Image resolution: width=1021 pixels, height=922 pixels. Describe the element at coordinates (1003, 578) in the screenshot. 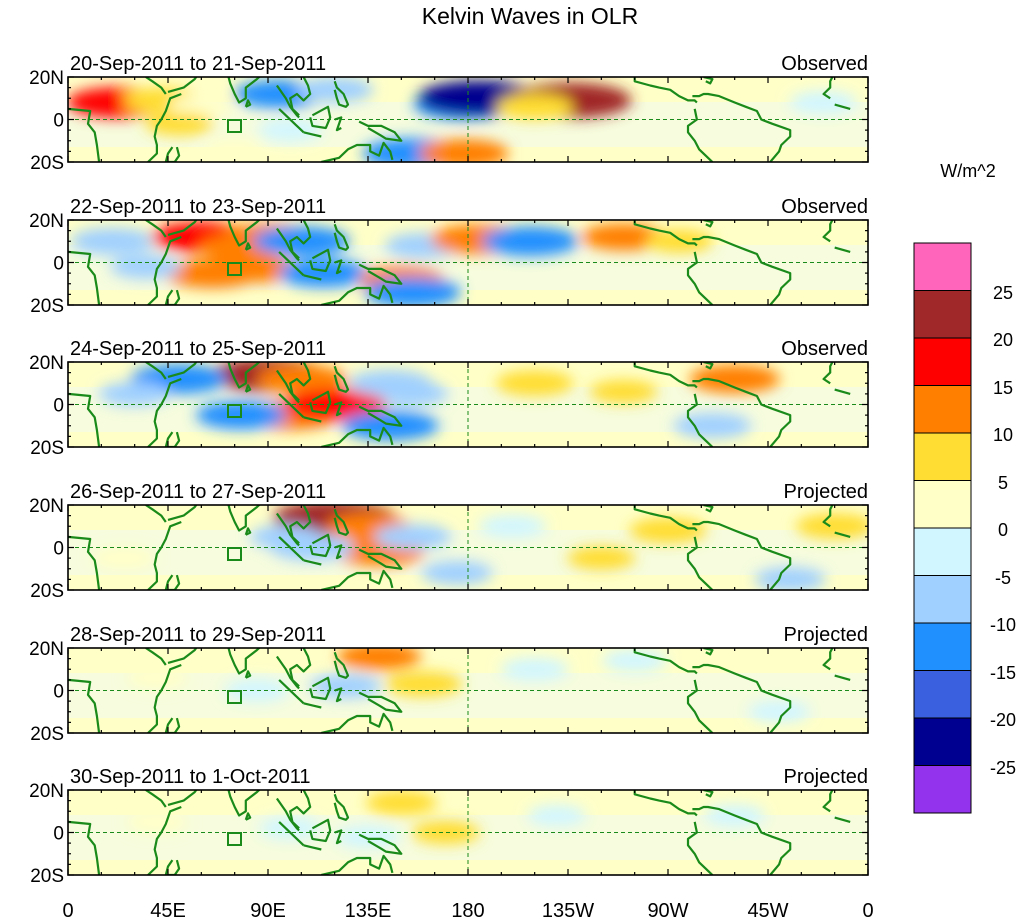

I see `colorbar-tick-label: -5` at that location.